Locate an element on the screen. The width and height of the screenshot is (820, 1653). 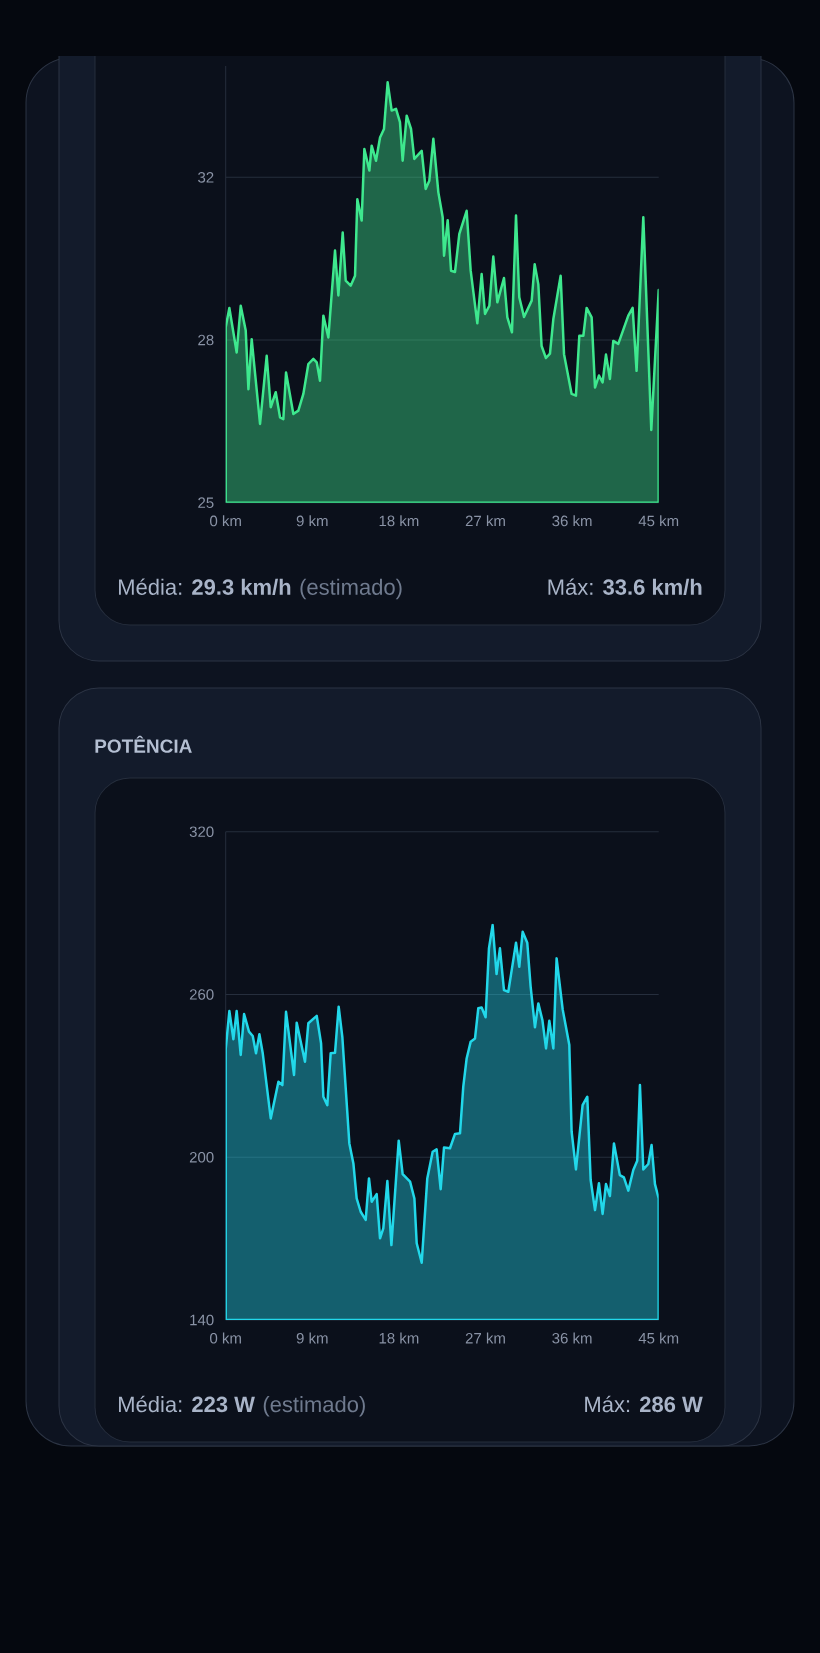
y-tick-label: 260 is located at coordinates (201, 994).